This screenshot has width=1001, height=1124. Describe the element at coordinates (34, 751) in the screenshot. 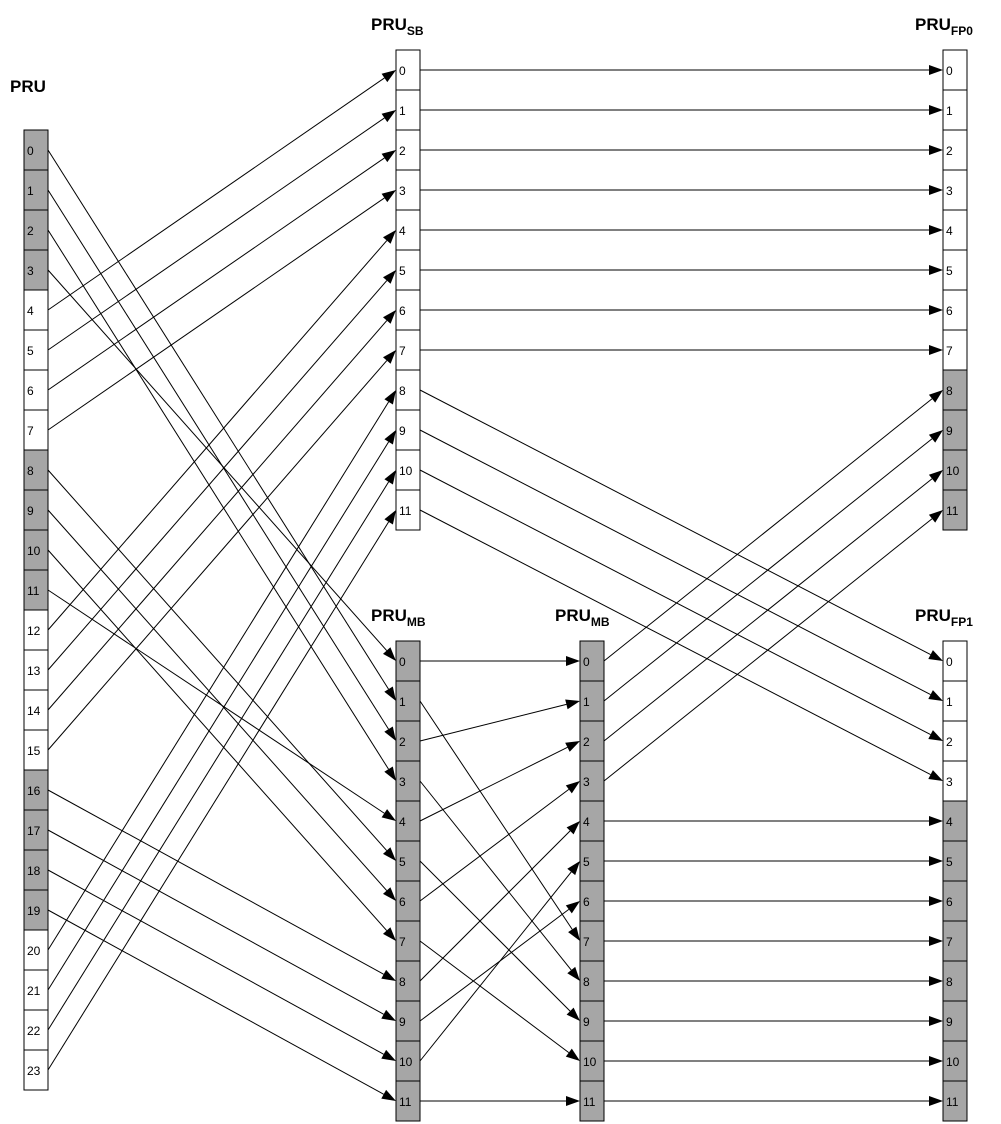

I see `pru-cell-label: 15` at that location.